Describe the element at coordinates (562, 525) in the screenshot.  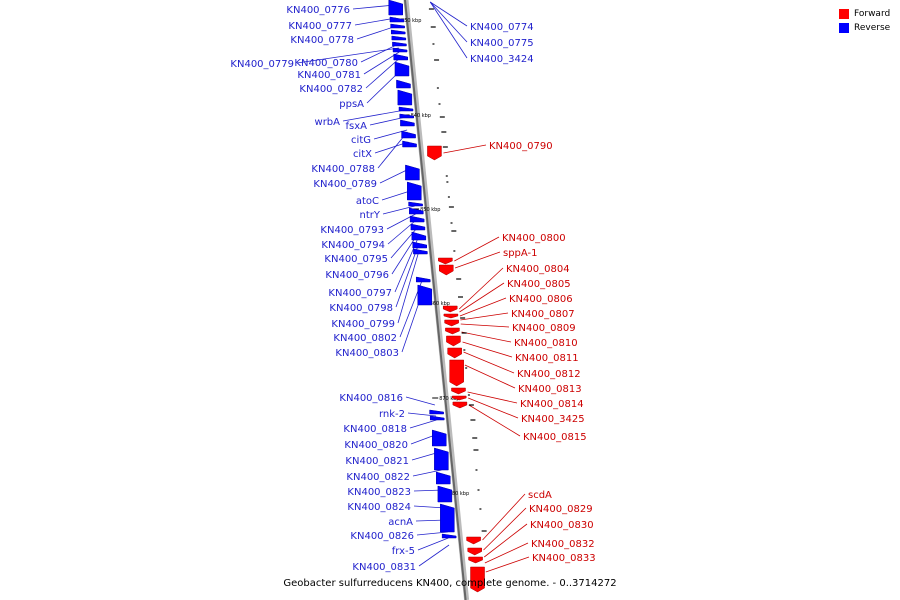
I see `gene-label: KN400_0830` at that location.